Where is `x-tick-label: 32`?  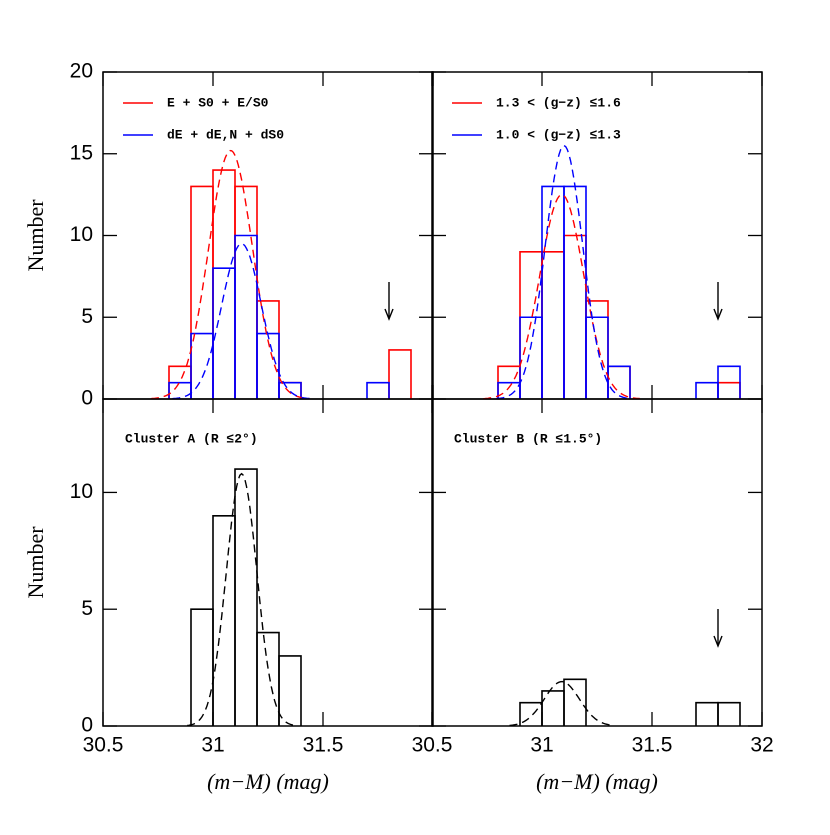 x-tick-label: 32 is located at coordinates (761, 745).